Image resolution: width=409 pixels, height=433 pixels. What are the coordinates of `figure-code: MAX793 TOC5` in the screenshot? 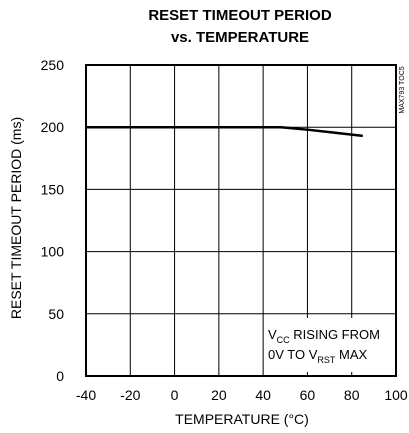 It's located at (402, 89).